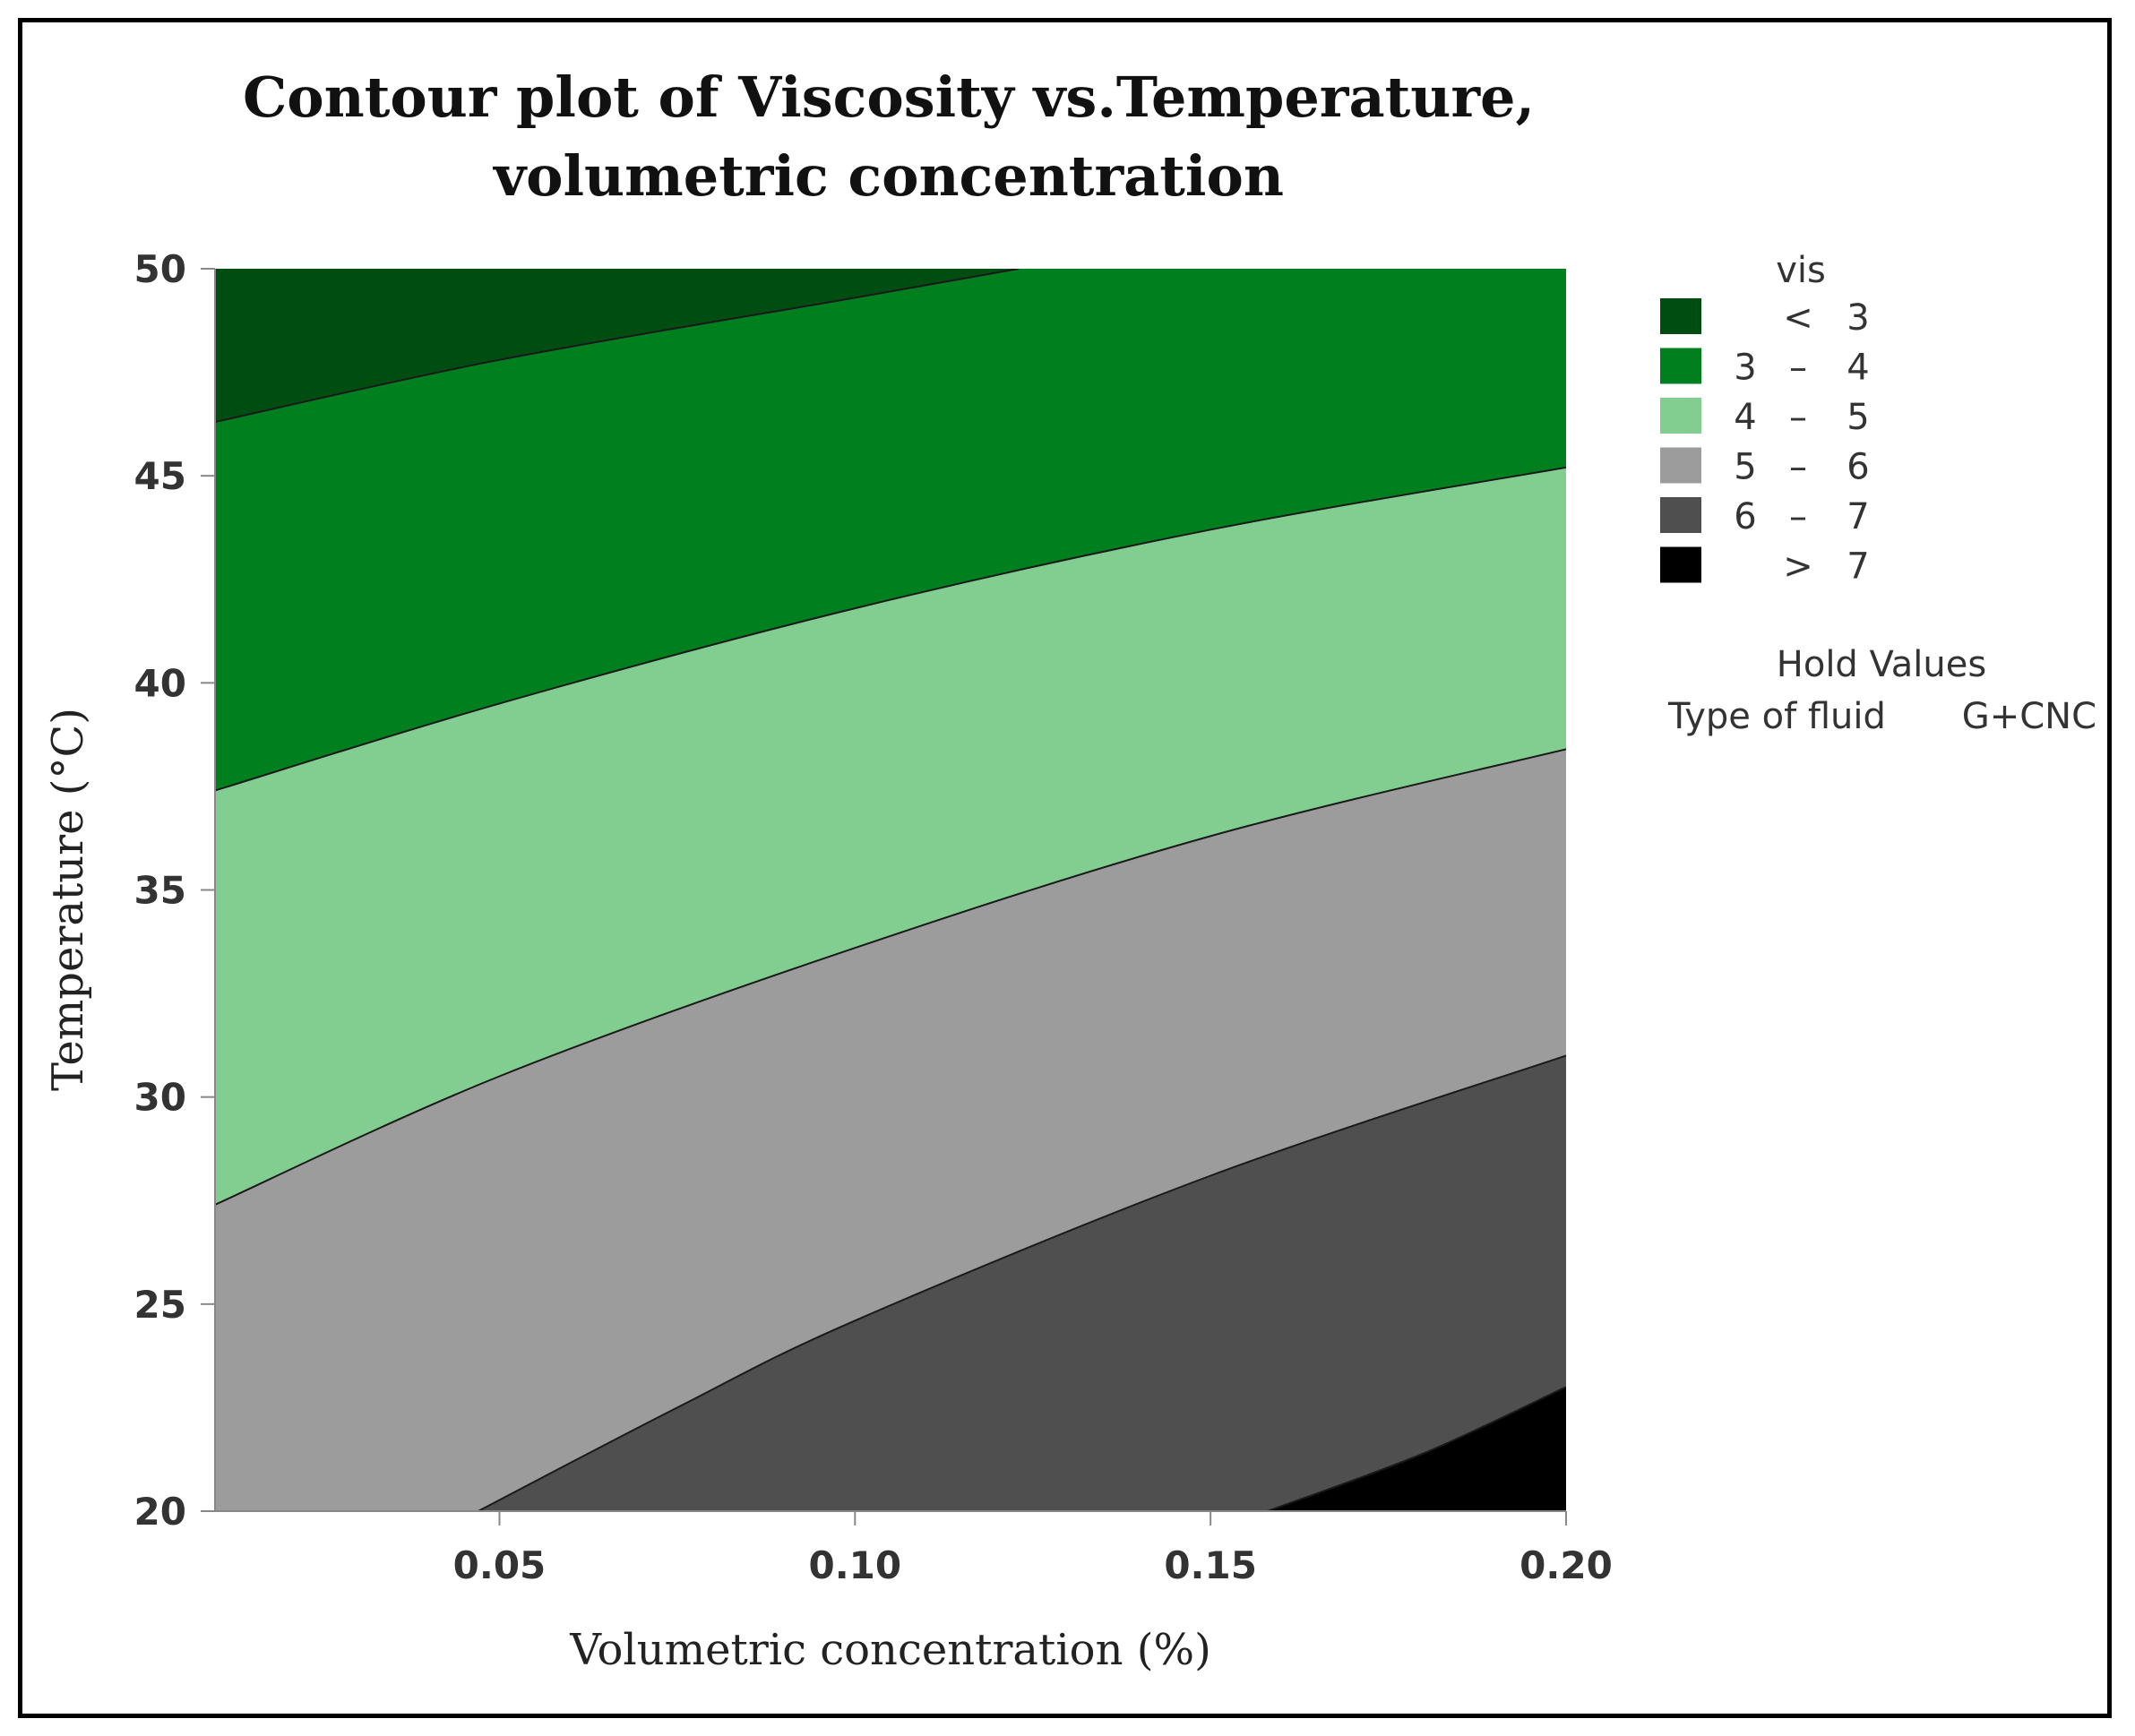  I want to click on legend-item-lt-3: <3, so click(1765, 318).